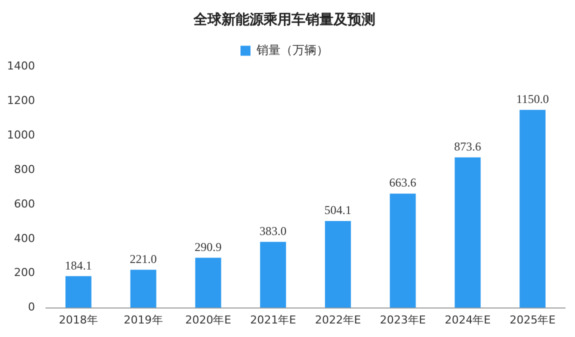 This screenshot has width=575, height=337. What do you see at coordinates (338, 210) in the screenshot?
I see `text: 504.1` at bounding box center [338, 210].